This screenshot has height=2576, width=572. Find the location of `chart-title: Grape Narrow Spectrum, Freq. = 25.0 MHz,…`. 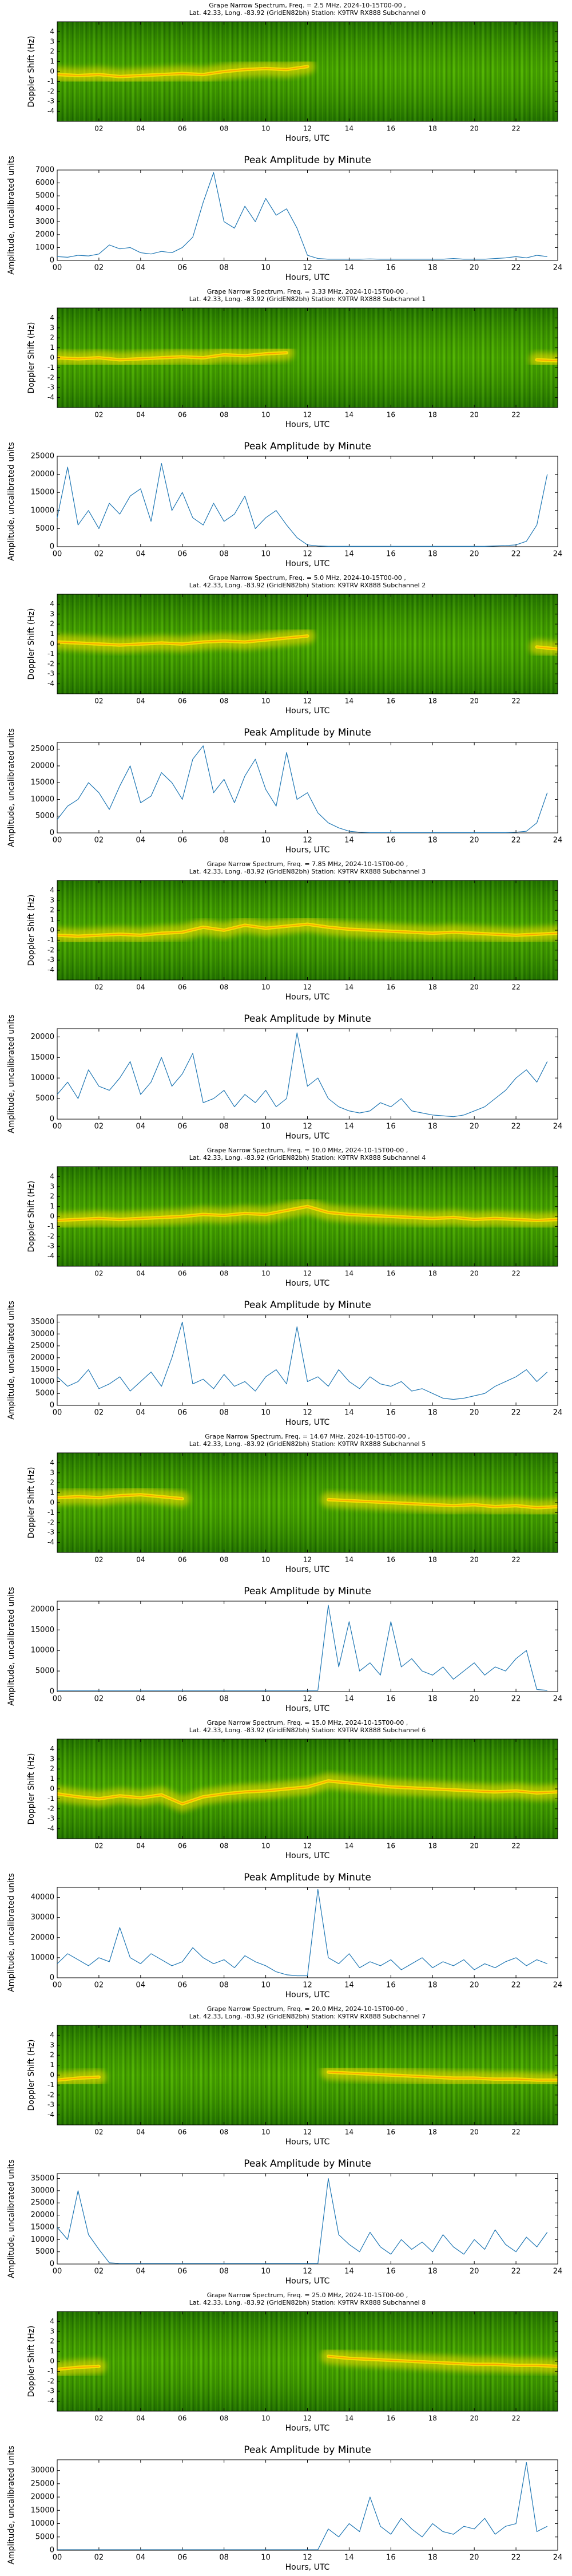

chart-title: Grape Narrow Spectrum, Freq. = 25.0 MHz,… is located at coordinates (307, 2295).